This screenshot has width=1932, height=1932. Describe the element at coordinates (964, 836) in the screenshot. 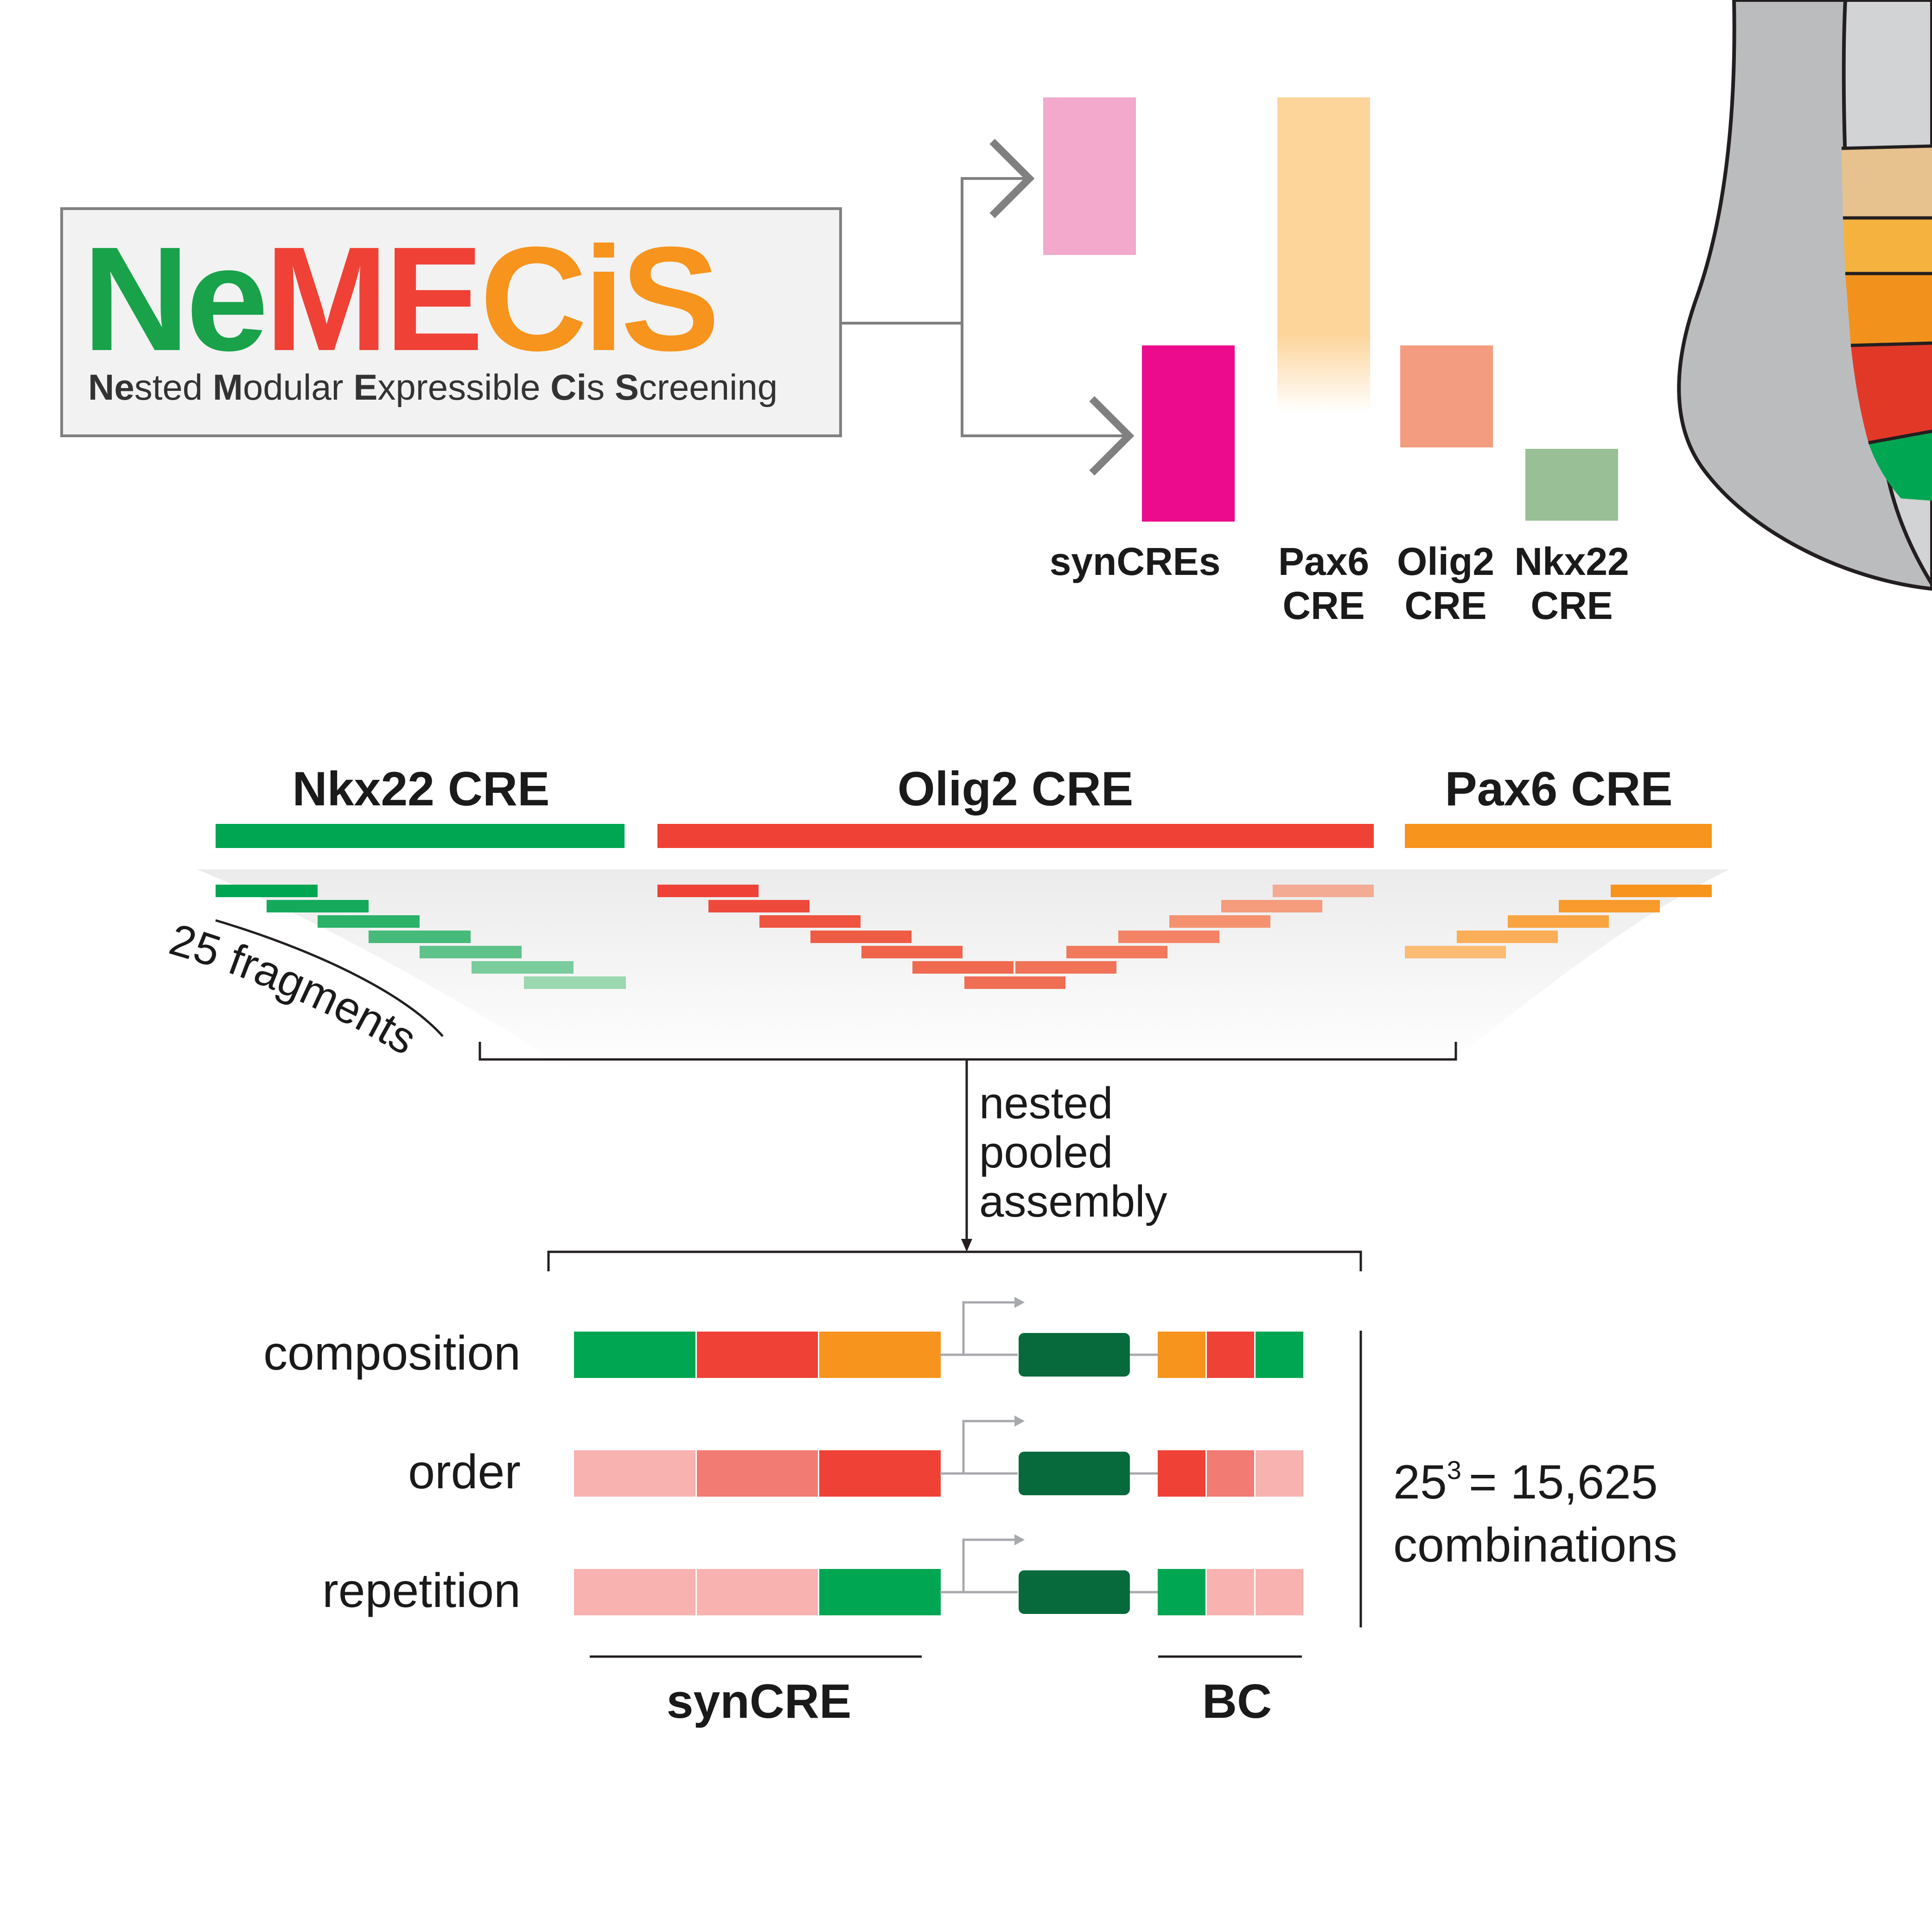

I see `cre-bars` at that location.